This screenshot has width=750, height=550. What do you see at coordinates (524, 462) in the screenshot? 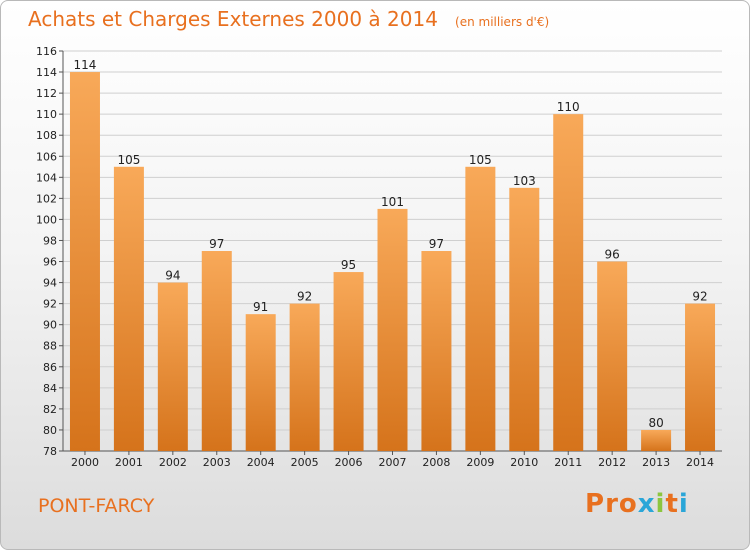
I see `x-tick-label: 2010` at bounding box center [524, 462].